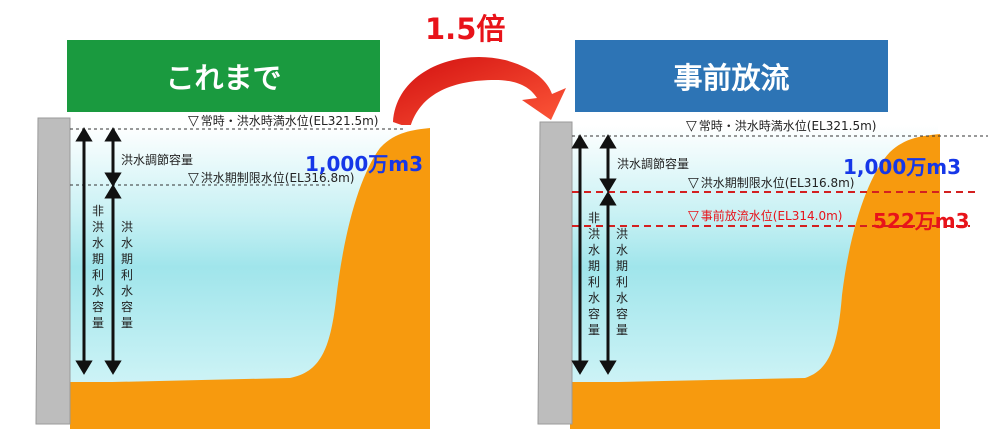  I want to click on curved-arrow-icon, so click(479, 92).